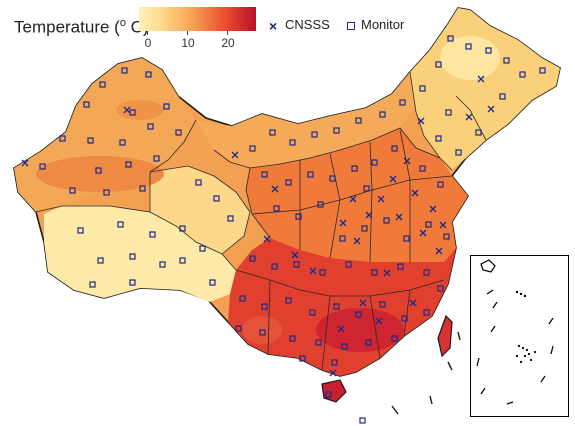  I want to click on junggar-warm-area, so click(140, 110).